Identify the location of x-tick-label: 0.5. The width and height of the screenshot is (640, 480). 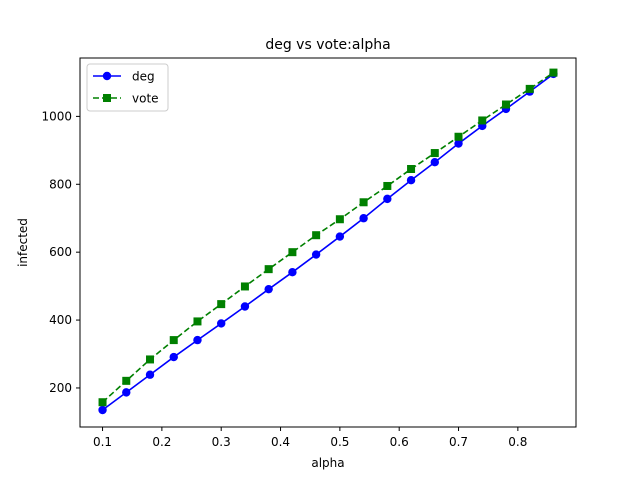
(339, 442).